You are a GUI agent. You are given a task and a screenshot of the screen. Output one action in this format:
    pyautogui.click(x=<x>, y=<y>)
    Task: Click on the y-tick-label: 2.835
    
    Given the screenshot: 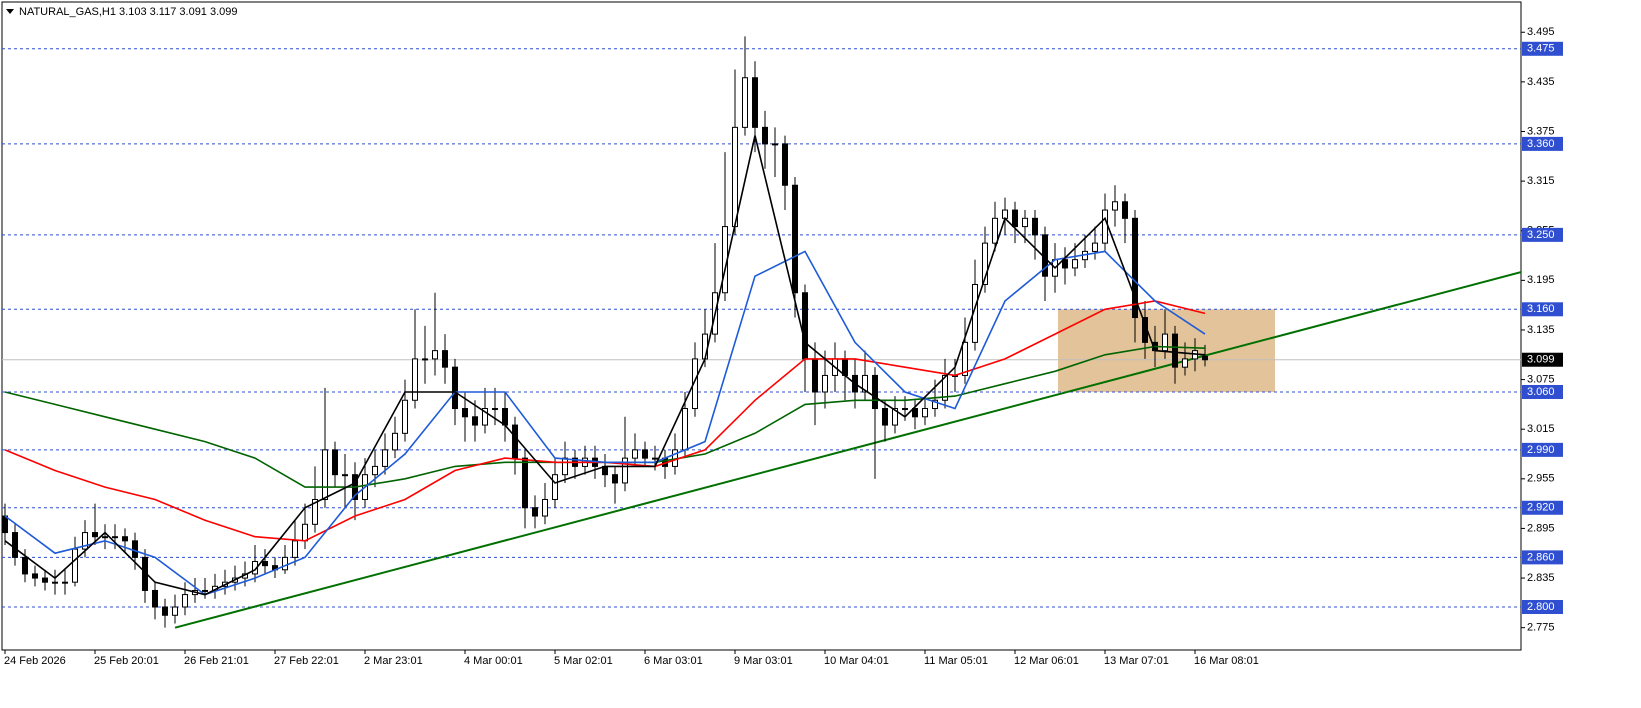 What is the action you would take?
    pyautogui.click(x=1541, y=578)
    